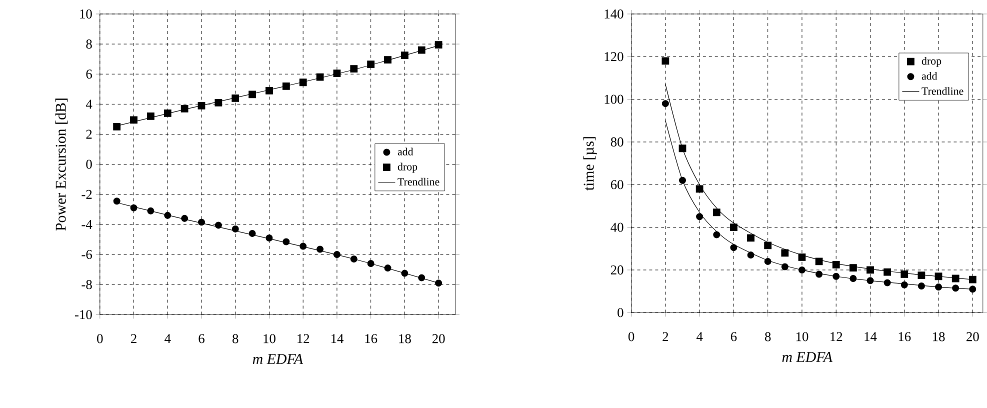  What do you see at coordinates (89, 44) in the screenshot?
I see `y-tick-label: 8` at bounding box center [89, 44].